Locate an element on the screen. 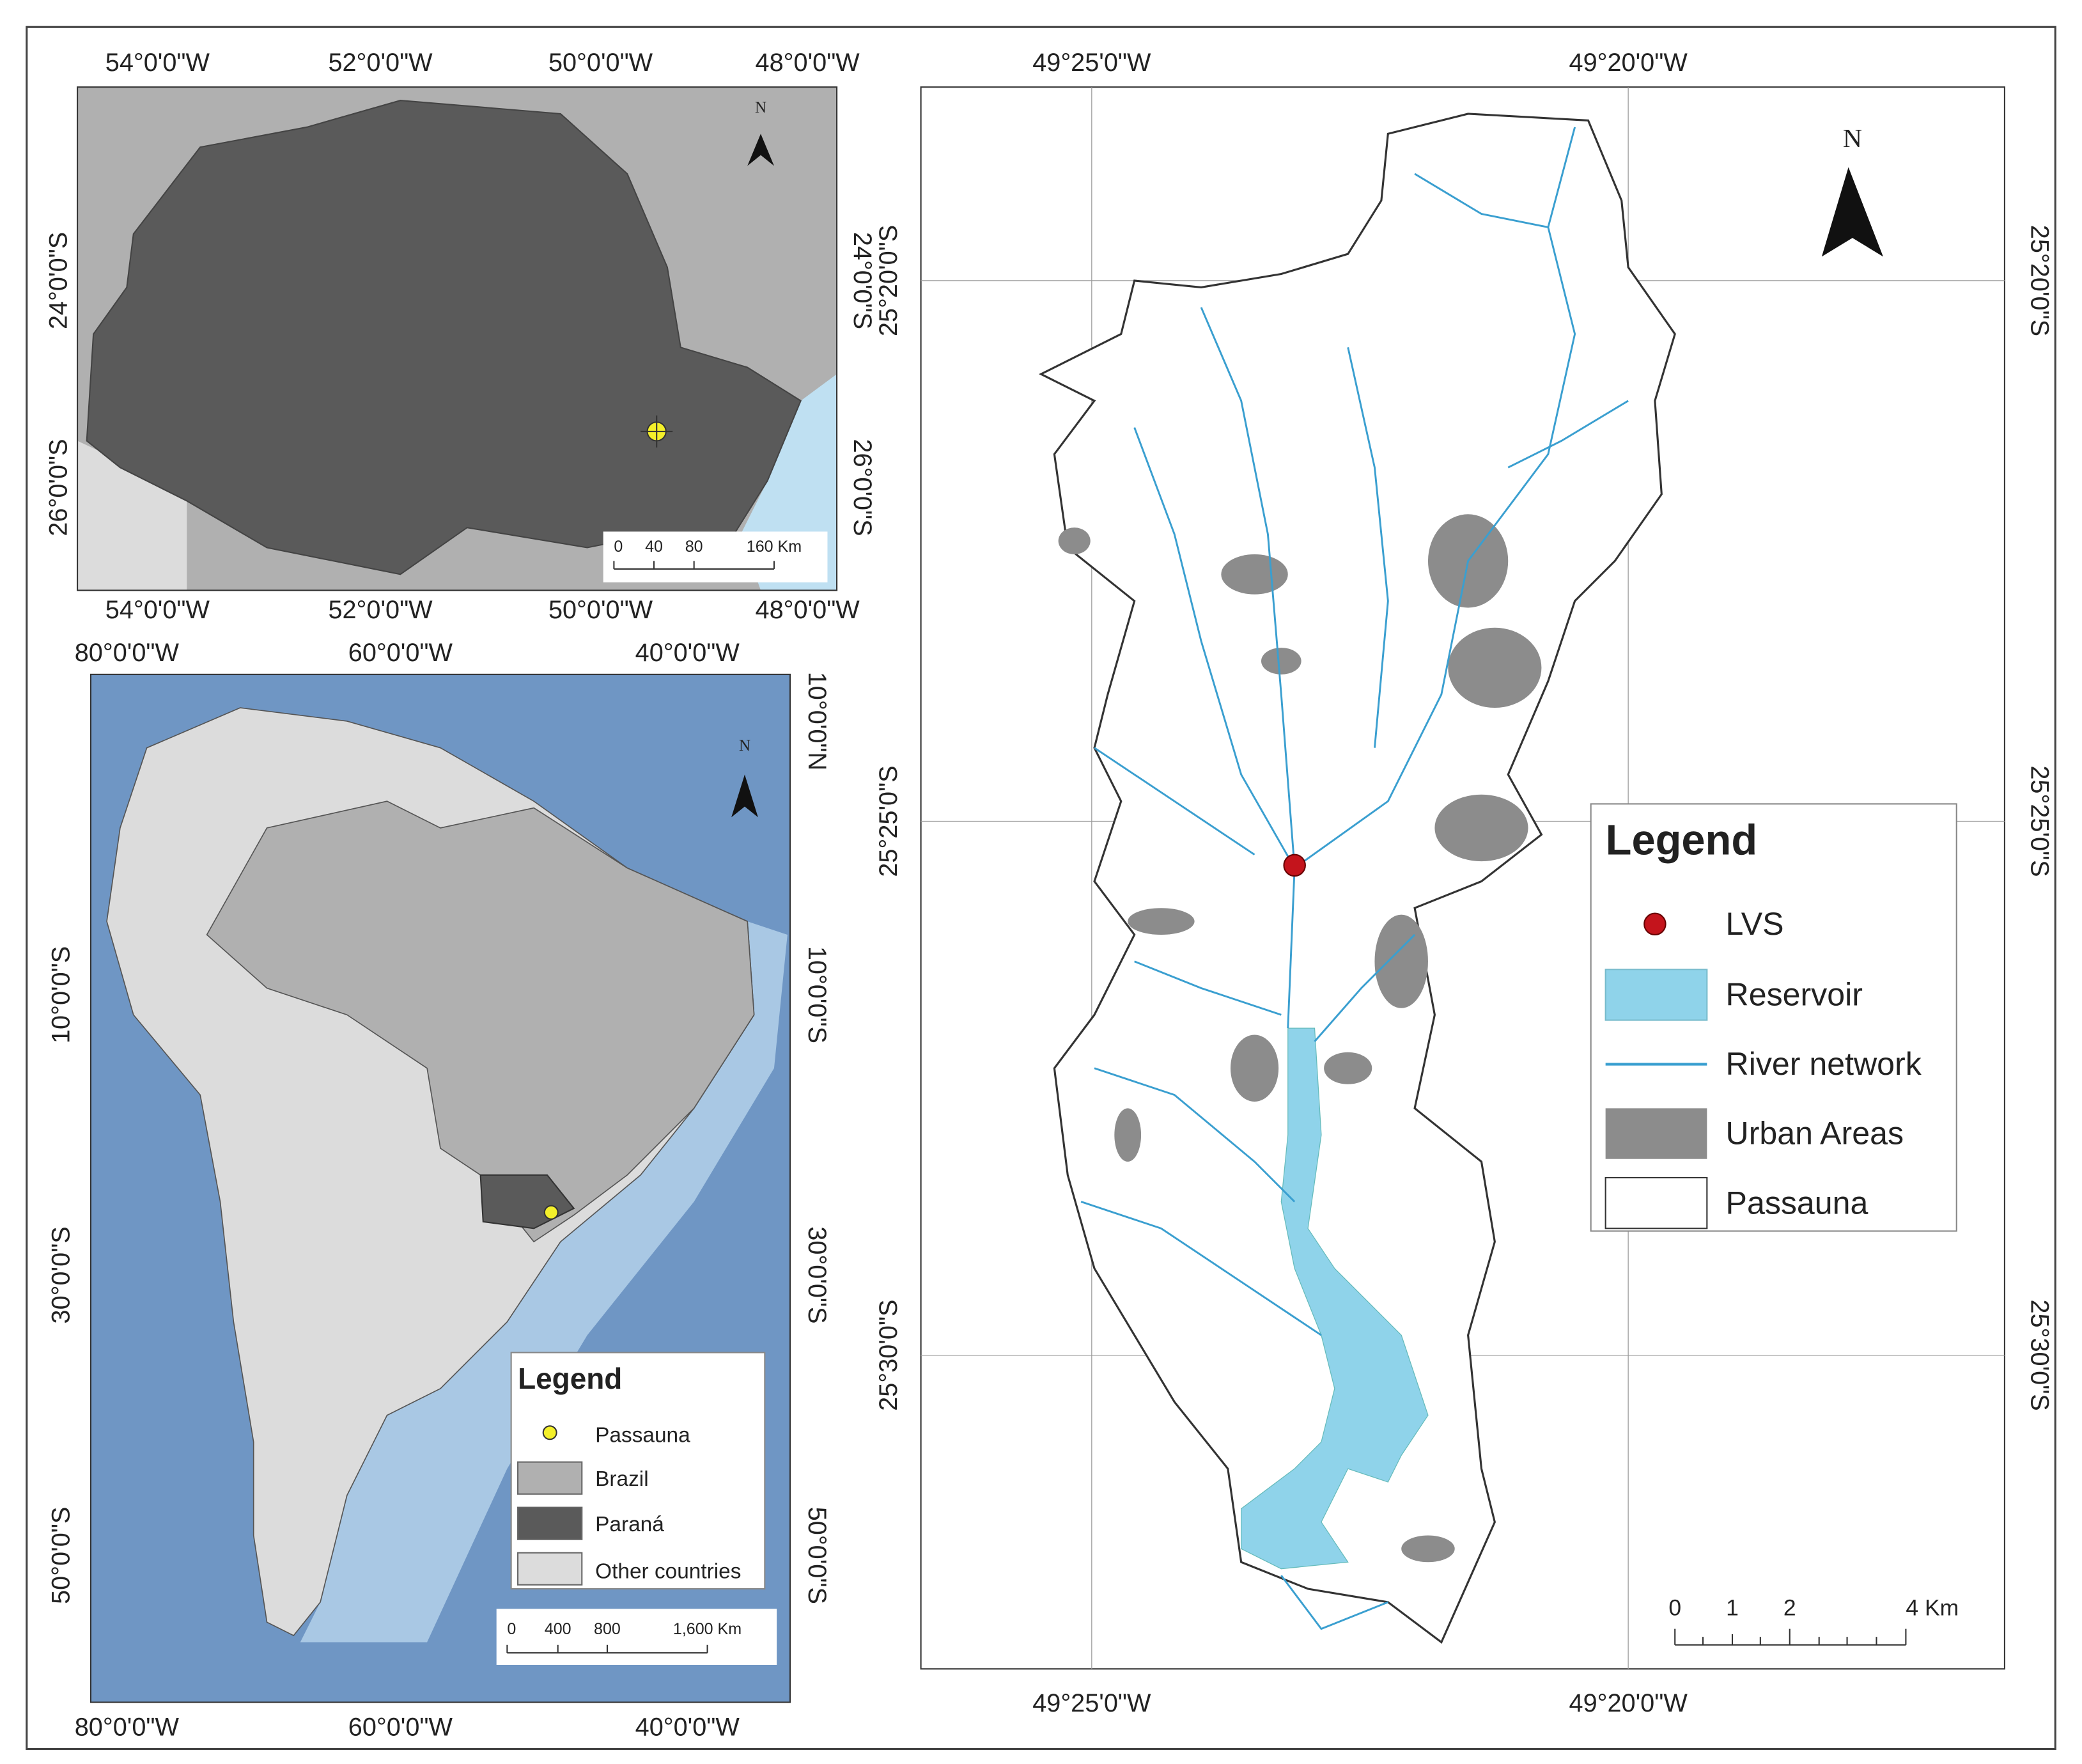  legend-label: Brazil is located at coordinates (622, 1479).